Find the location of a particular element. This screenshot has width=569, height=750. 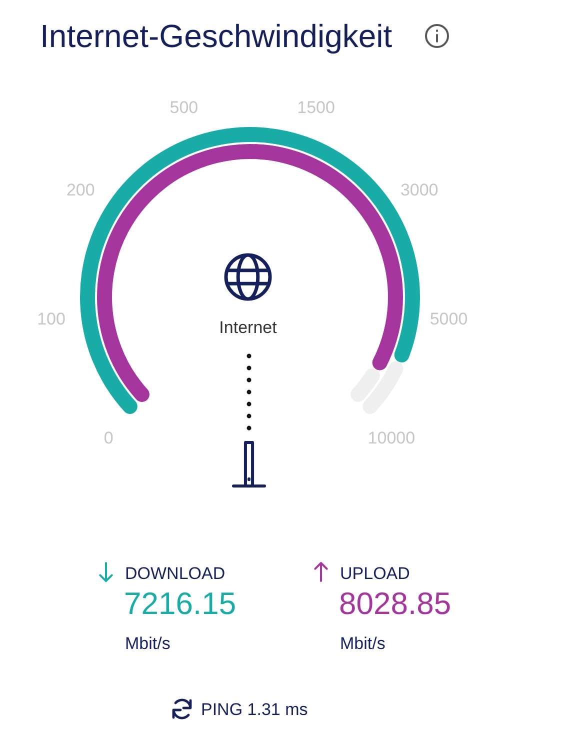

text: 200 is located at coordinates (80, 190).